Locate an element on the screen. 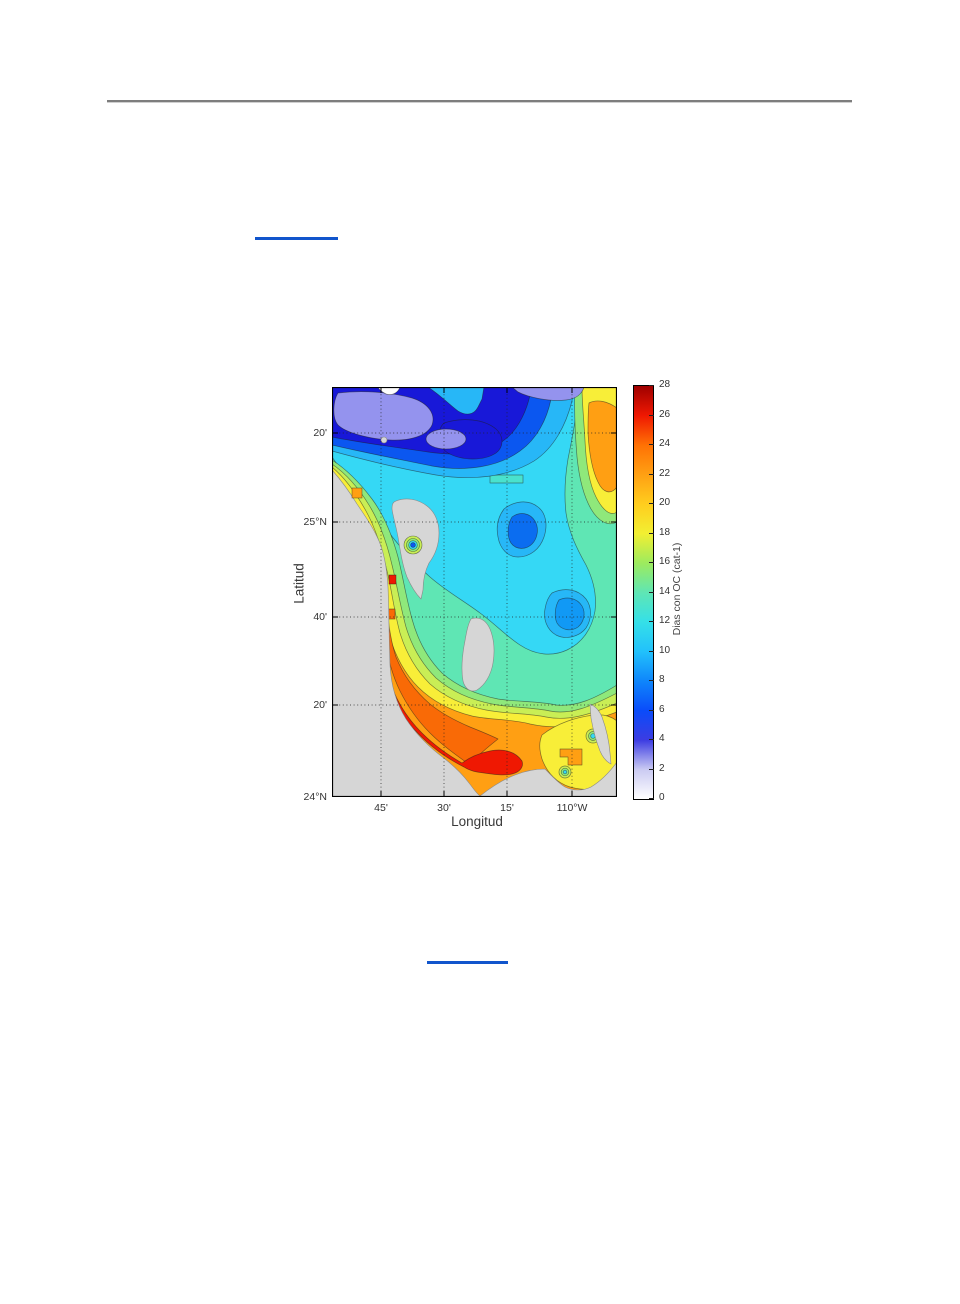  x-tick-label: 15' is located at coordinates (507, 808).